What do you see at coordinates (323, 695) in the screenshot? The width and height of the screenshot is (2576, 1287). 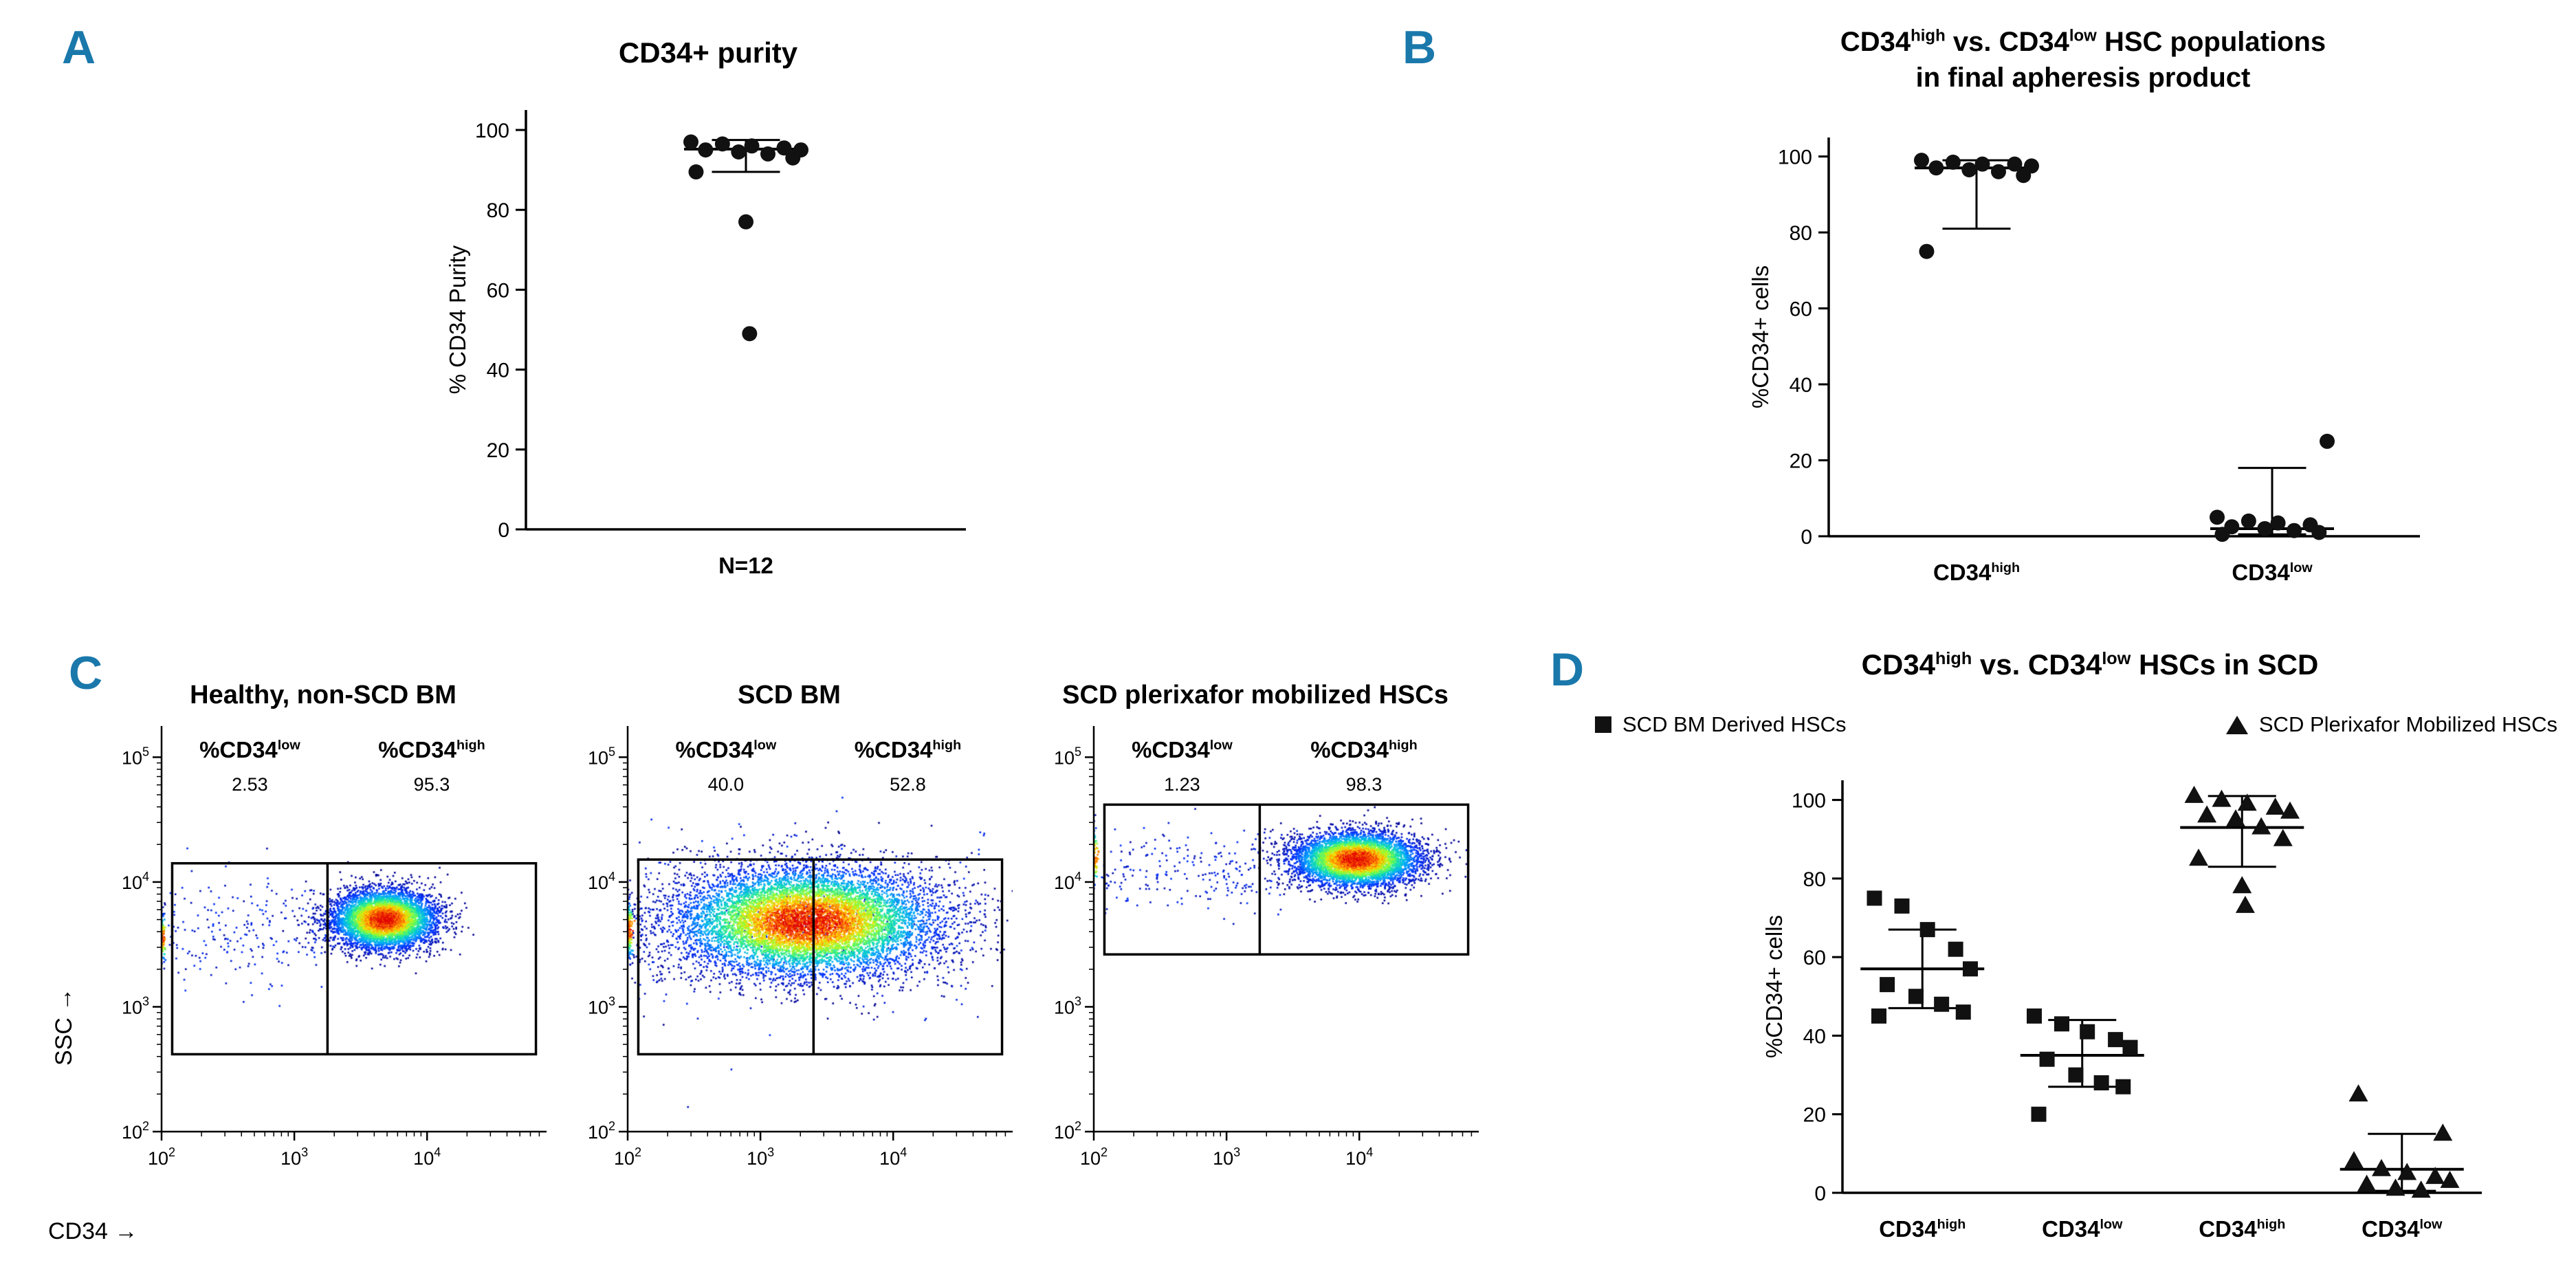 I see `flow-plot-title: Healthy, non-SCD BM` at bounding box center [323, 695].